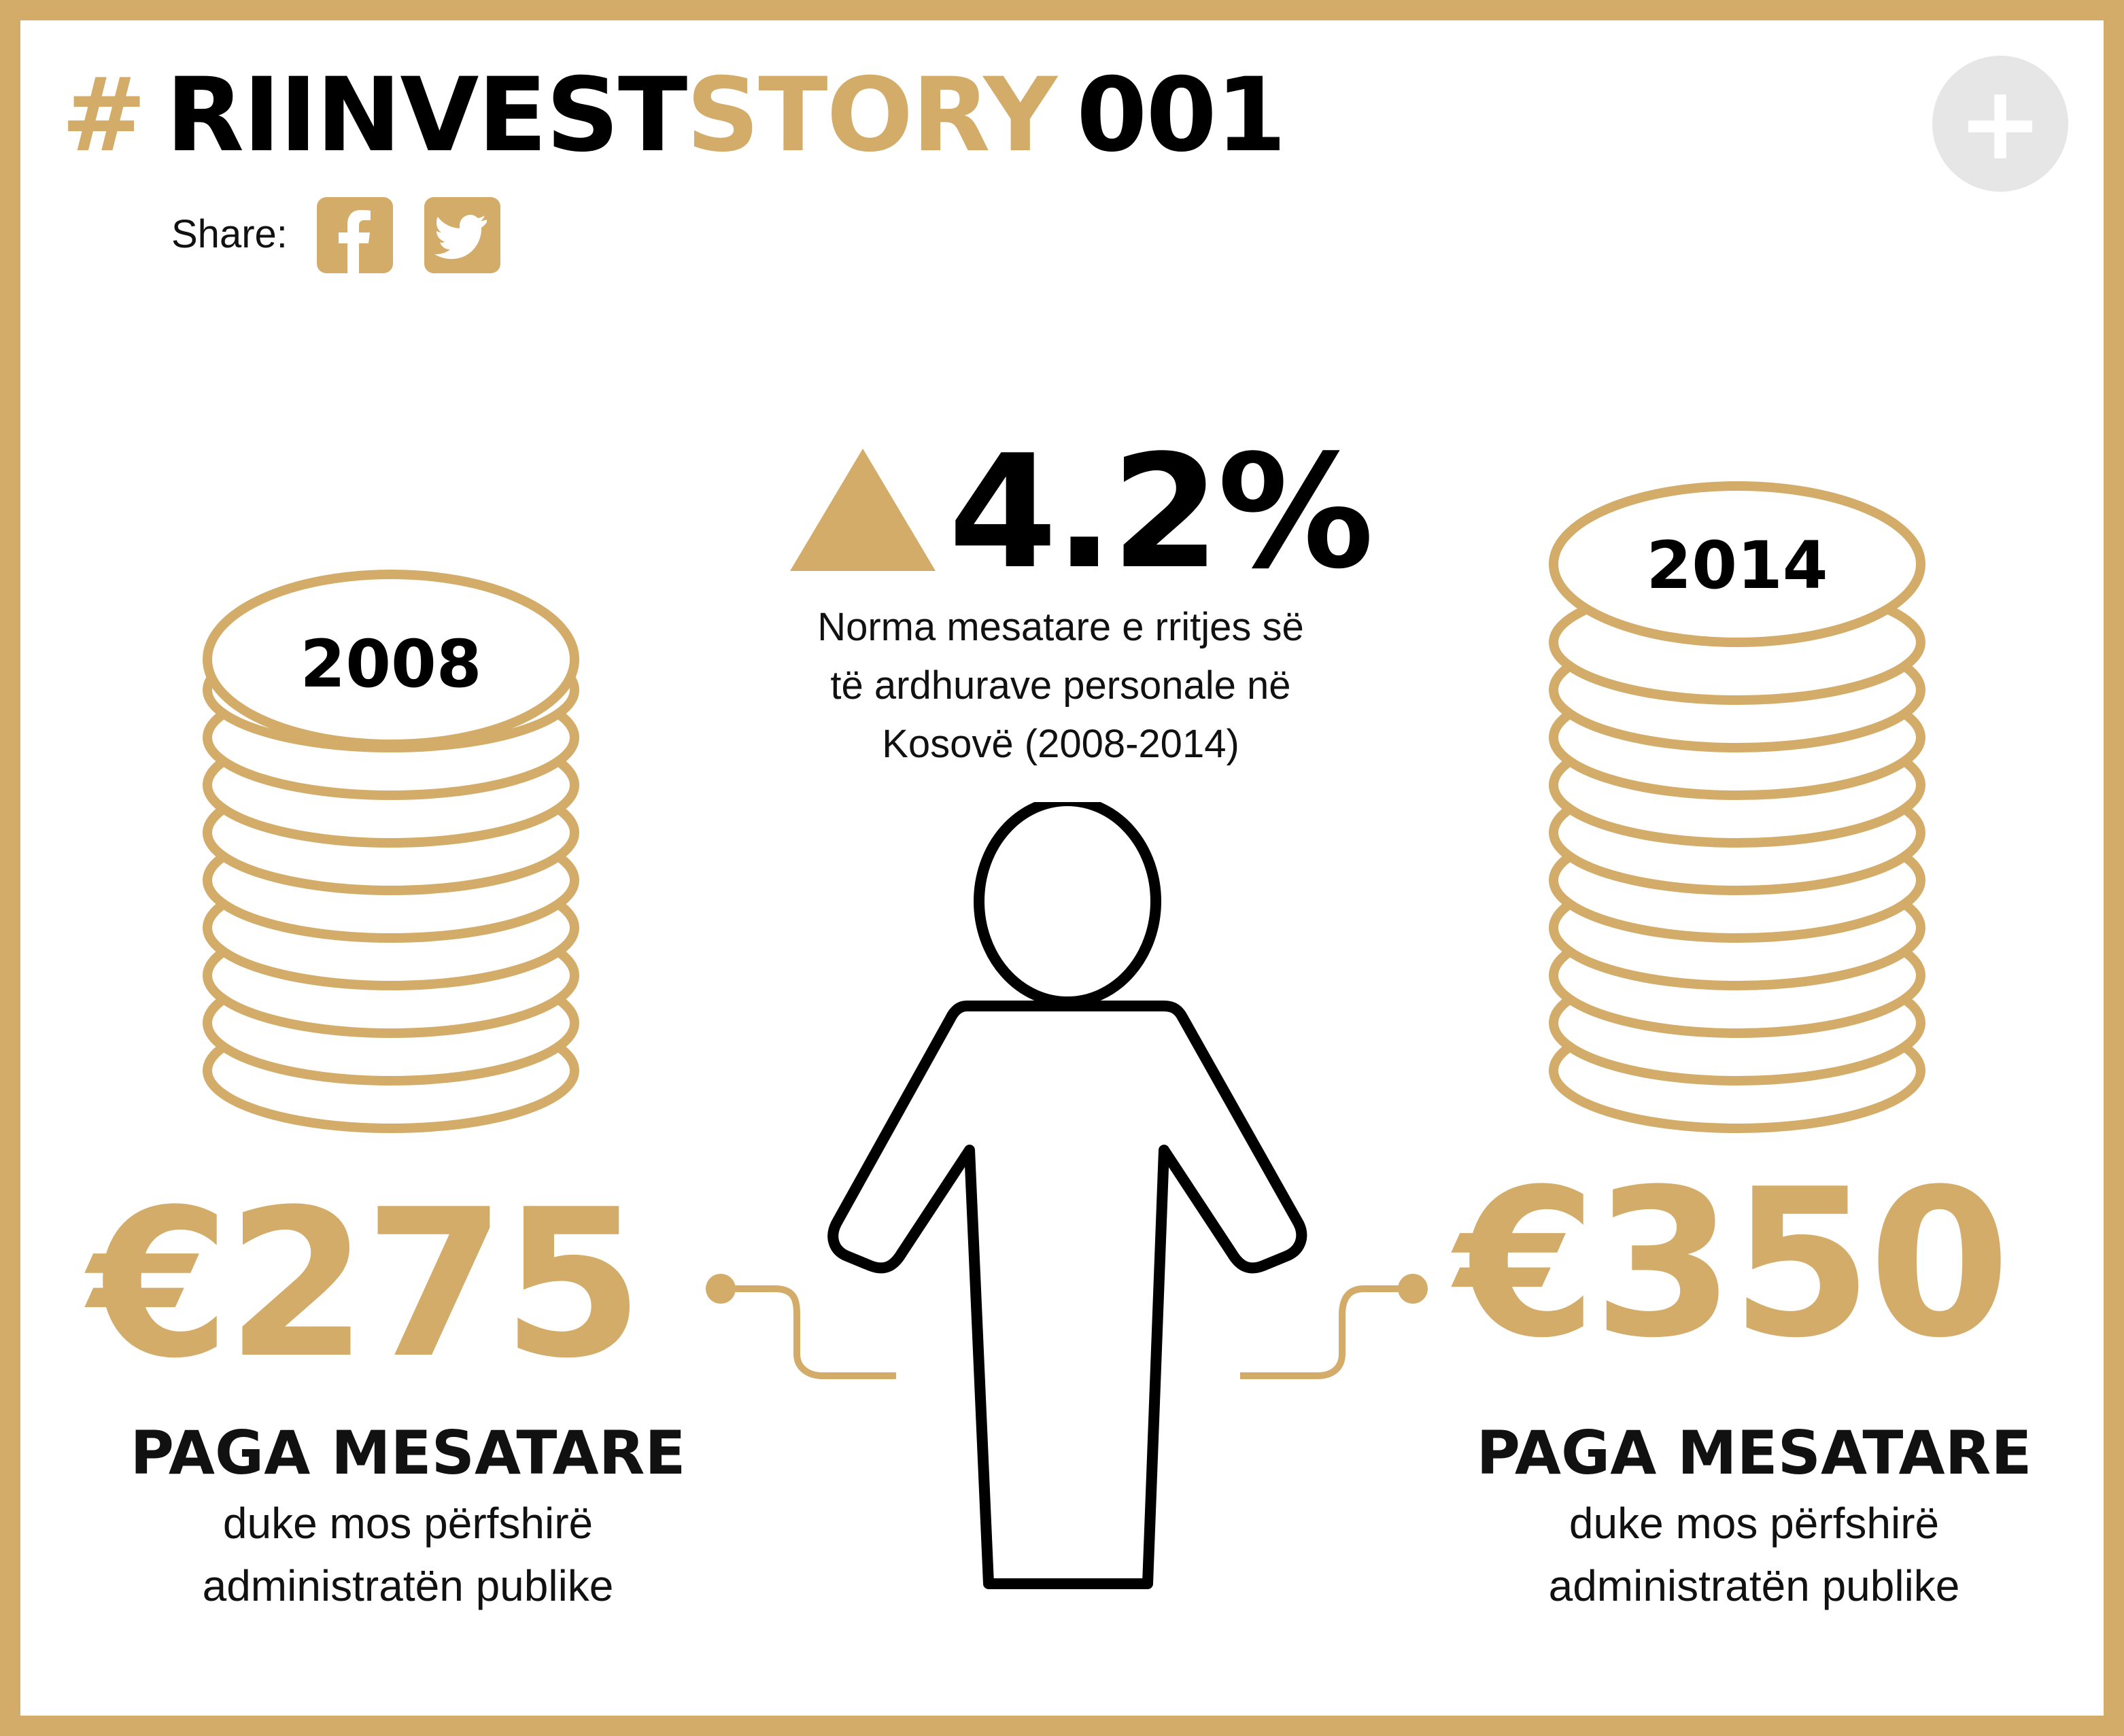 Image resolution: width=2124 pixels, height=1736 pixels. What do you see at coordinates (871, 115) in the screenshot?
I see `title-brand-story: STORY` at bounding box center [871, 115].